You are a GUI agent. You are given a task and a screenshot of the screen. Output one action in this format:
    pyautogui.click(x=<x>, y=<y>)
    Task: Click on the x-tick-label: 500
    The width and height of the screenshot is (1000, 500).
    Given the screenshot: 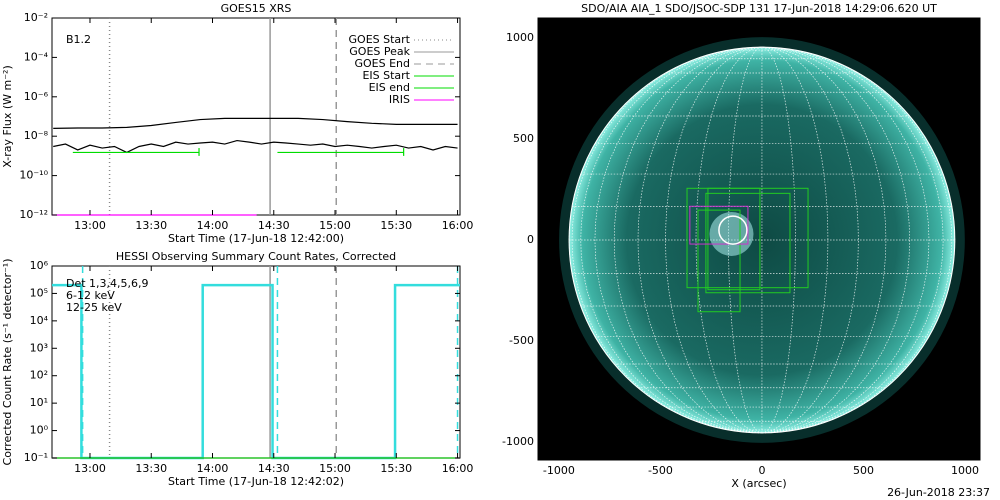 What is the action you would take?
    pyautogui.click(x=863, y=470)
    